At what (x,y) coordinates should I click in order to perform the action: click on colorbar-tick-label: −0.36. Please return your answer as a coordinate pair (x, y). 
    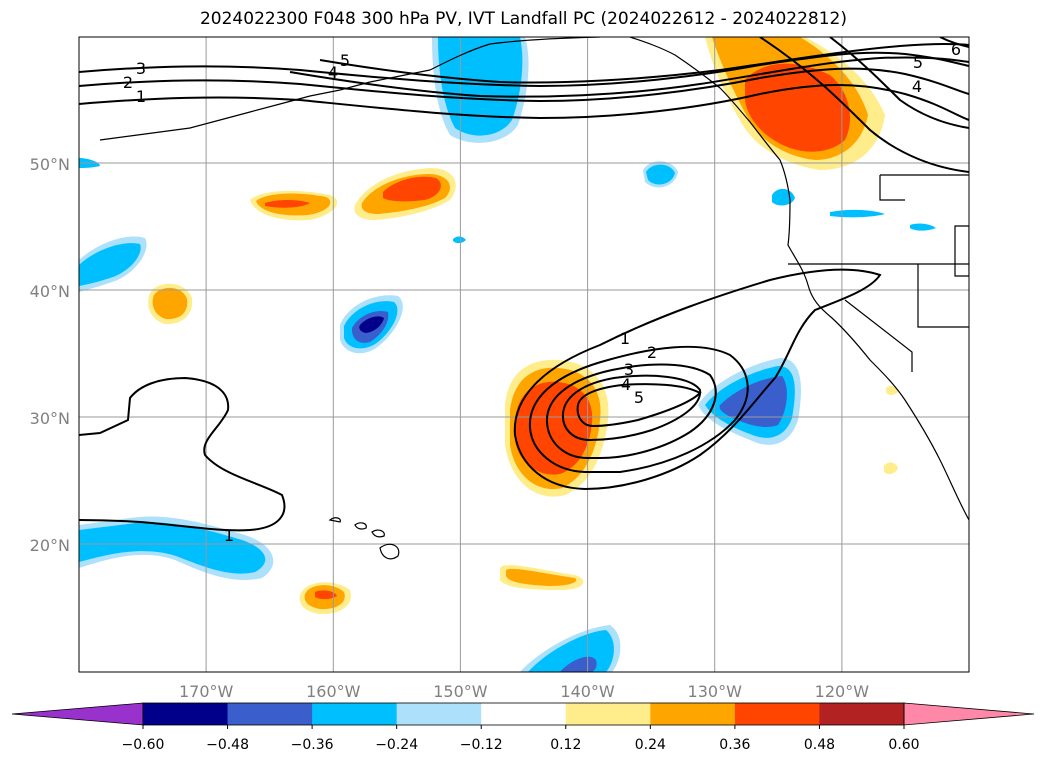
    Looking at the image, I should click on (312, 745).